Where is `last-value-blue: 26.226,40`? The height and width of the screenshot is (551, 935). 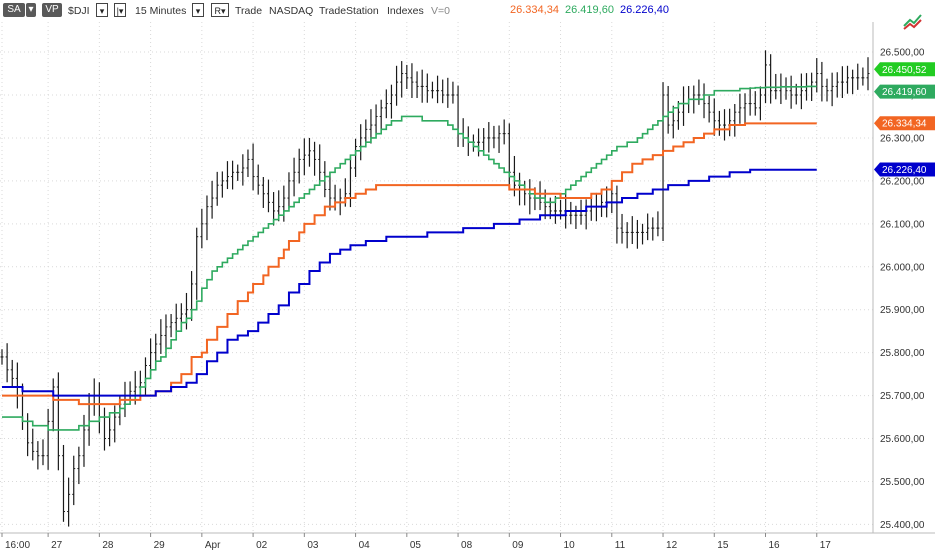
last-value-blue: 26.226,40 is located at coordinates (644, 10).